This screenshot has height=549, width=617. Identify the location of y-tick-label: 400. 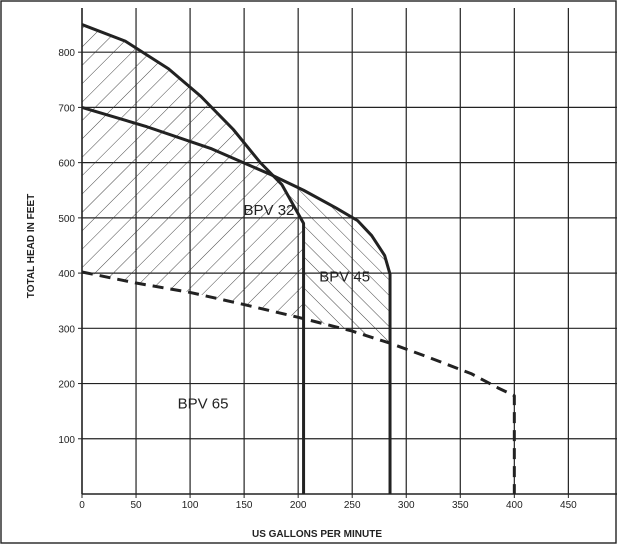
(66, 274).